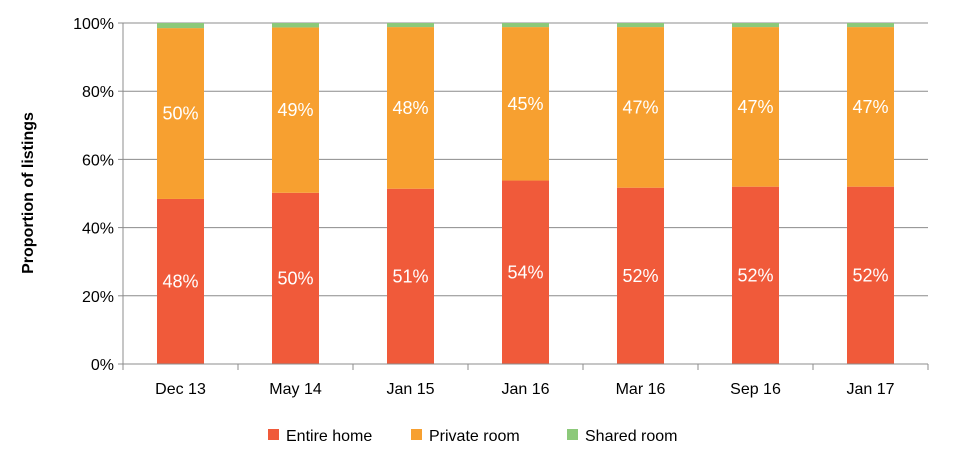 The height and width of the screenshot is (468, 953). I want to click on data-label: 51%, so click(410, 276).